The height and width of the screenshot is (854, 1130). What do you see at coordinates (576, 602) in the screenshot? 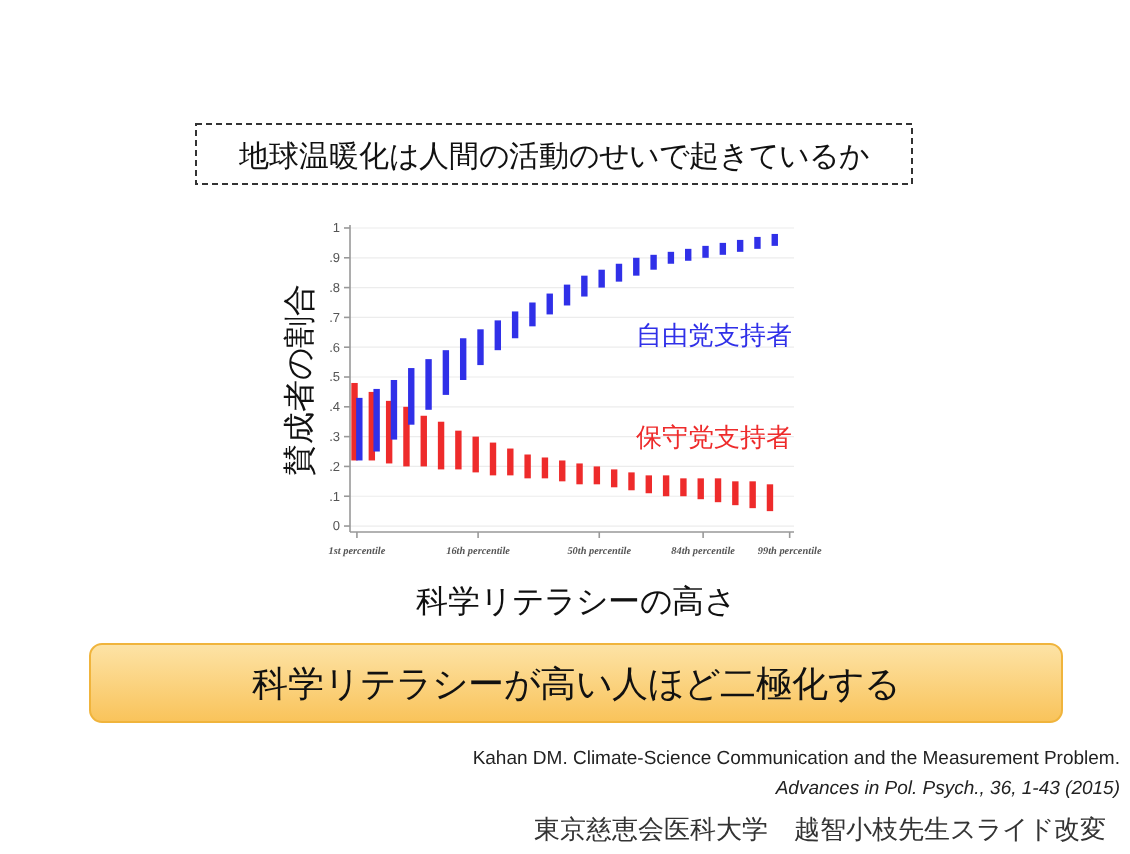
I see `x-axis-title: 科学リテラシーの高さ` at bounding box center [576, 602].